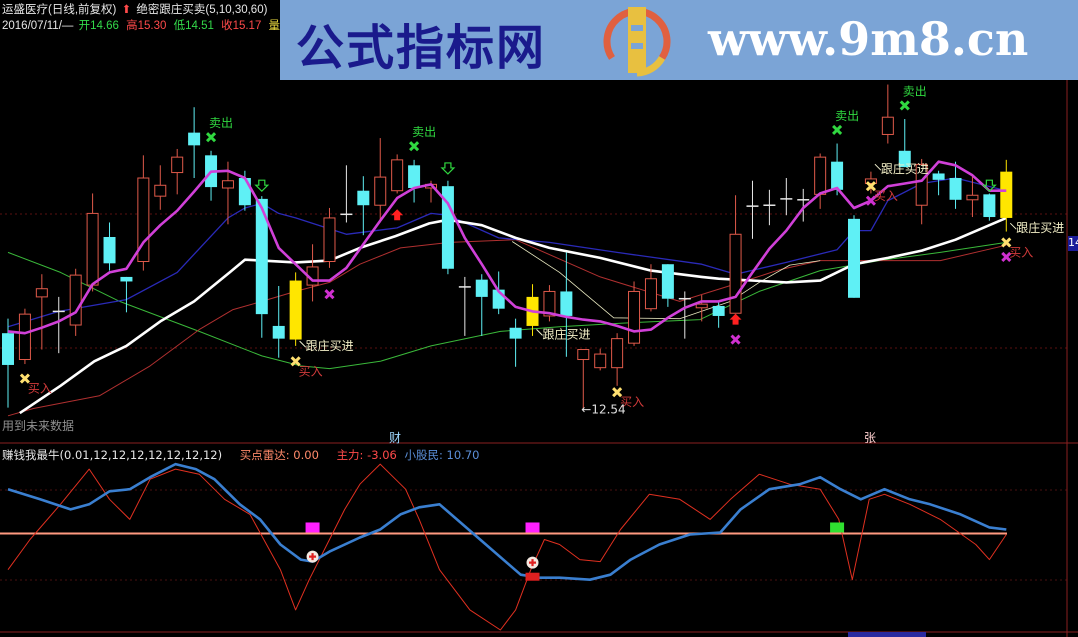  What do you see at coordinates (221, 123) in the screenshot?
I see `sell-label: 卖出` at bounding box center [221, 123].